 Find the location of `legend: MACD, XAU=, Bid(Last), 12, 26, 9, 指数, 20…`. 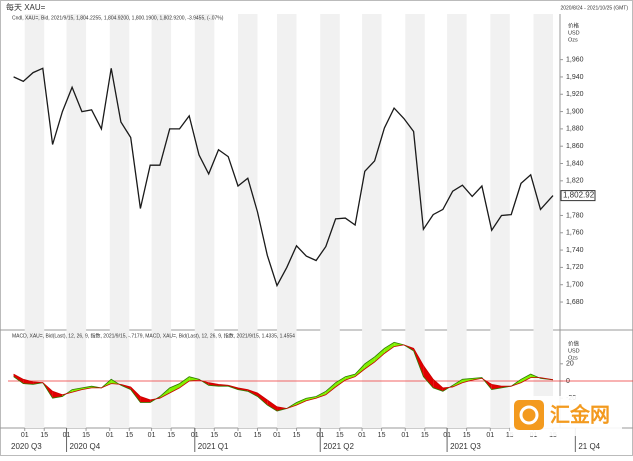

legend: MACD, XAU=, Bid(Last), 12, 26, 9, 指数, 20… is located at coordinates (153, 335).